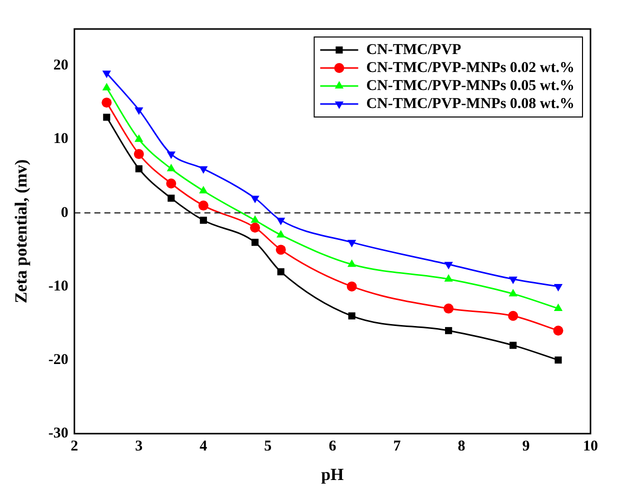 The width and height of the screenshot is (617, 495). Describe the element at coordinates (470, 104) in the screenshot. I see `legend-label: CN-TMC/PVP-MNPs 0.08 wt.%` at that location.